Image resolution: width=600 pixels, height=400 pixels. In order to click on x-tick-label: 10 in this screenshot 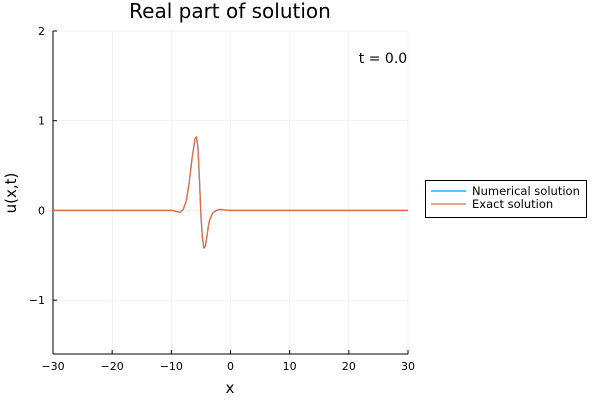, I will do `click(290, 366)`.